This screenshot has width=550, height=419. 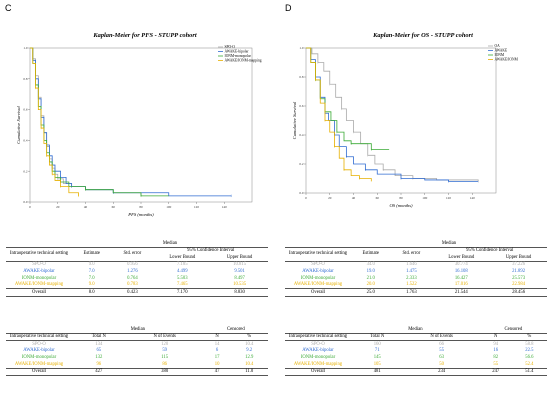 I want to click on os-t2-row-label: Overall, so click(x=318, y=372).